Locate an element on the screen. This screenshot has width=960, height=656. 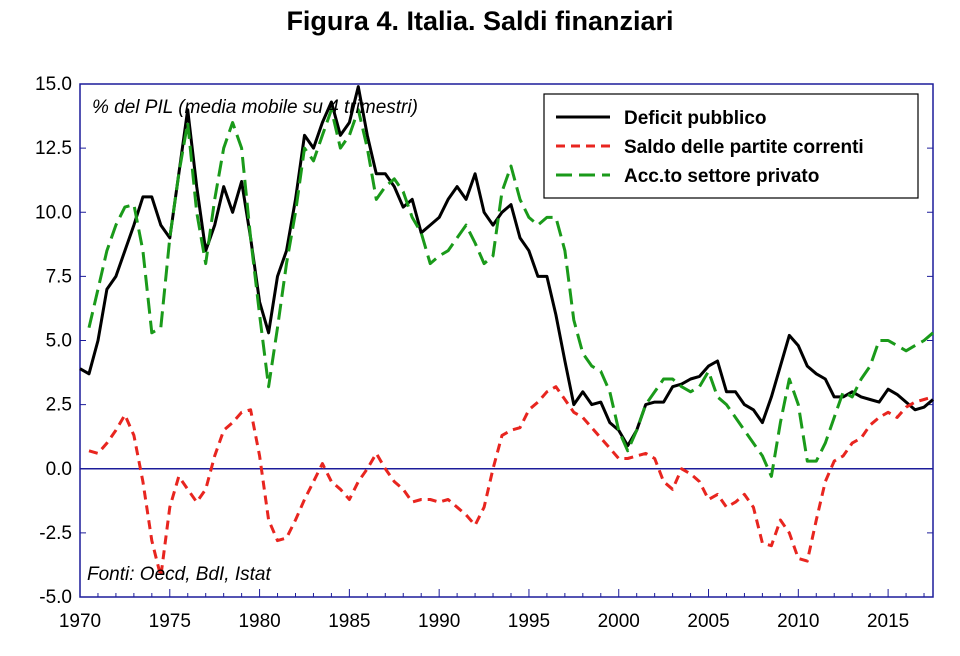
x-tick-label: 2005 is located at coordinates (708, 621).